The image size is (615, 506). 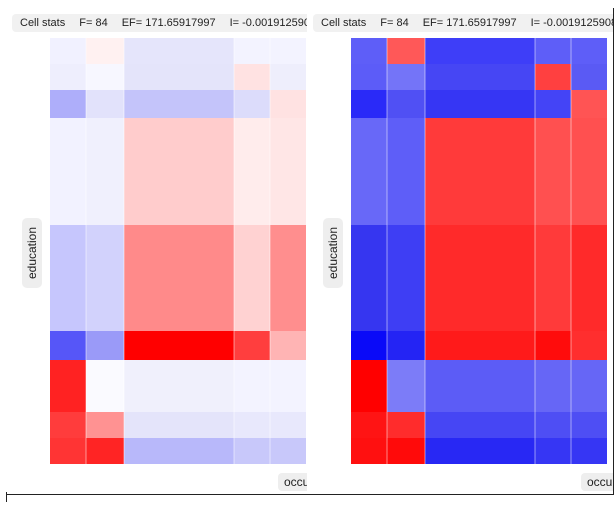 What do you see at coordinates (268, 23) in the screenshot?
I see `i-value: I= -0.0019125908` at bounding box center [268, 23].